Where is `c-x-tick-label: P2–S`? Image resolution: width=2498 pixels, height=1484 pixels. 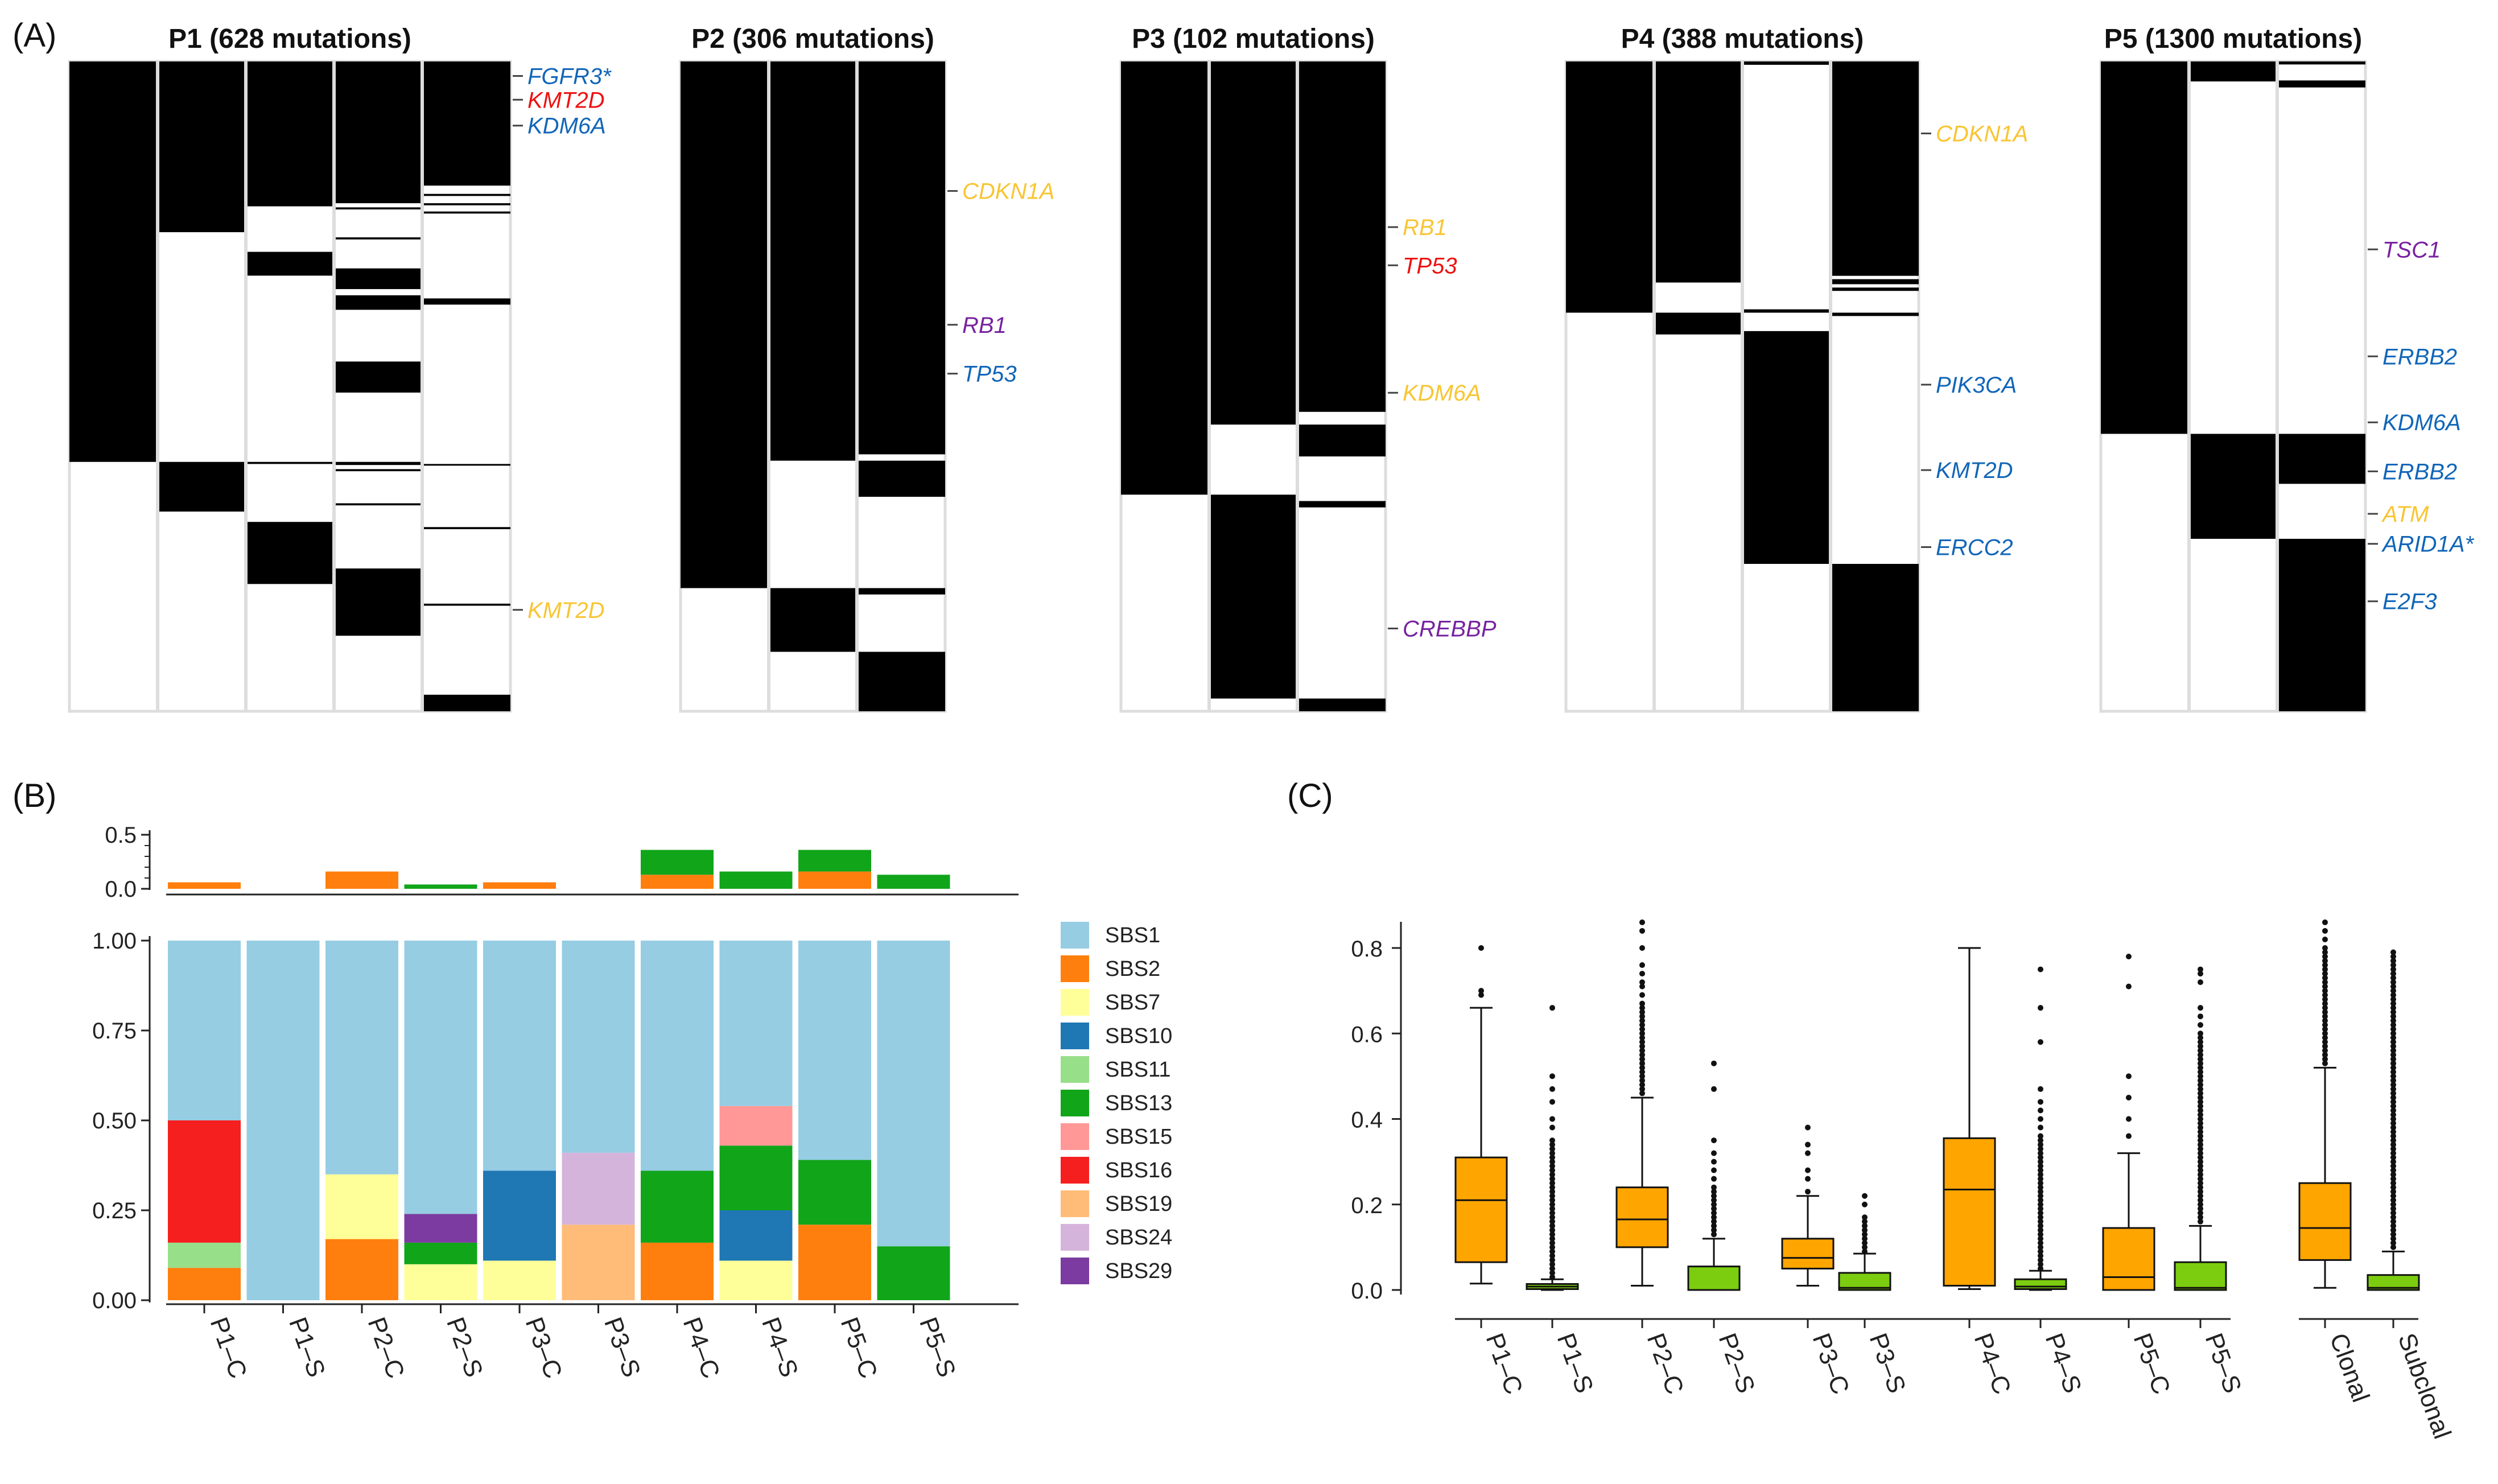 c-x-tick-label: P2–S is located at coordinates (1737, 1363).